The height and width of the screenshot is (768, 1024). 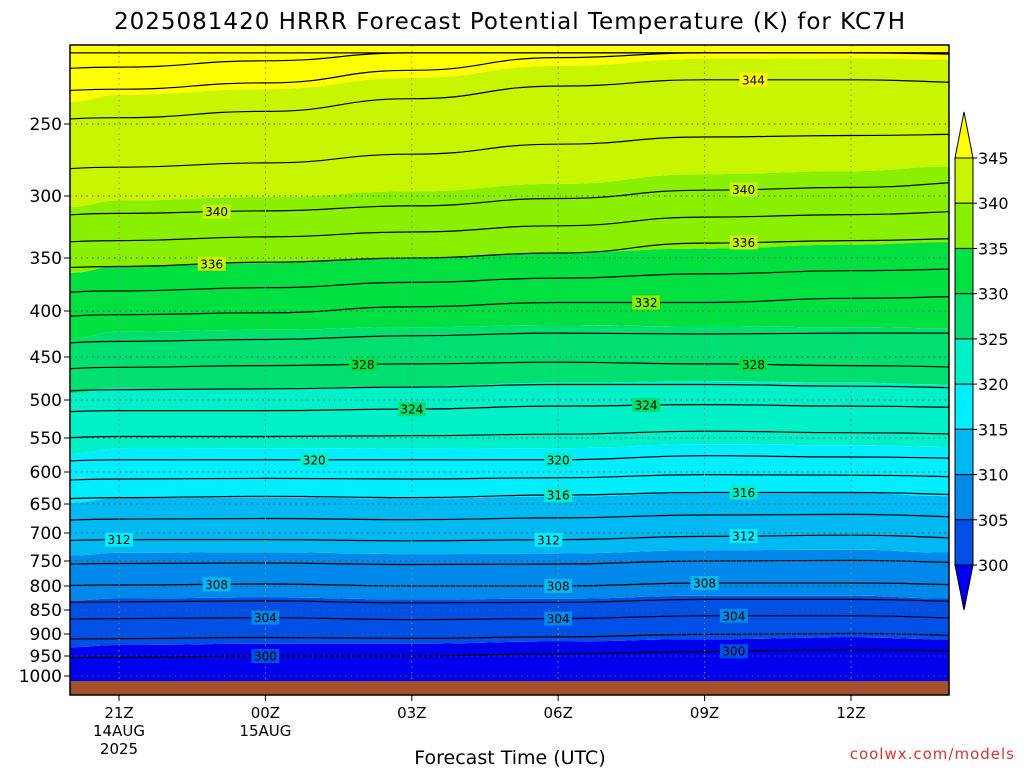 I want to click on y-tick-label: 700, so click(x=46, y=534).